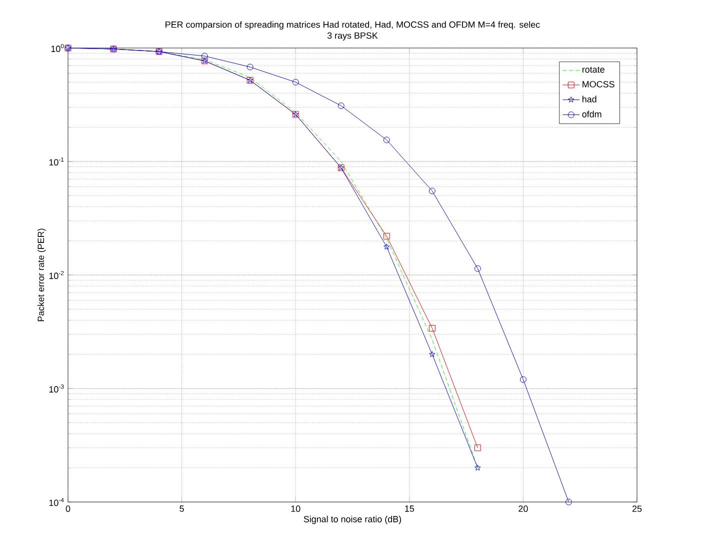  Describe the element at coordinates (353, 25) in the screenshot. I see `chart-title: PER comparsion of spreading matrices Had rotated, Had, MOCSS and OFDM M=4 freq. selec` at that location.